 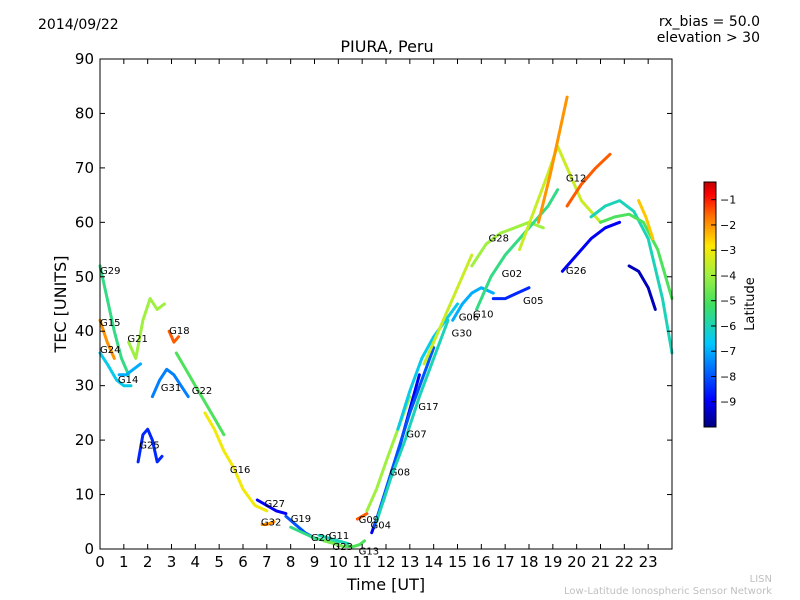 I want to click on elevation-label: elevation > 30, so click(x=708, y=38).